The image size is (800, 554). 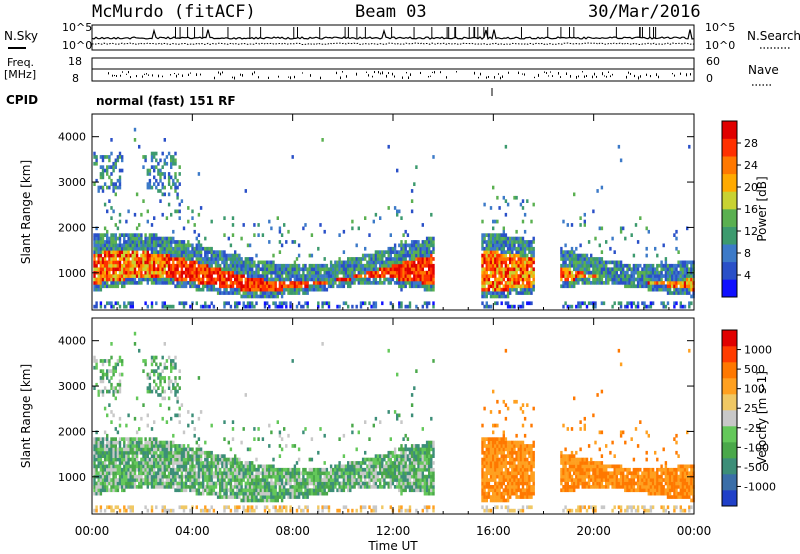 I want to click on colorbar-tick-label: 8, so click(x=747, y=253).